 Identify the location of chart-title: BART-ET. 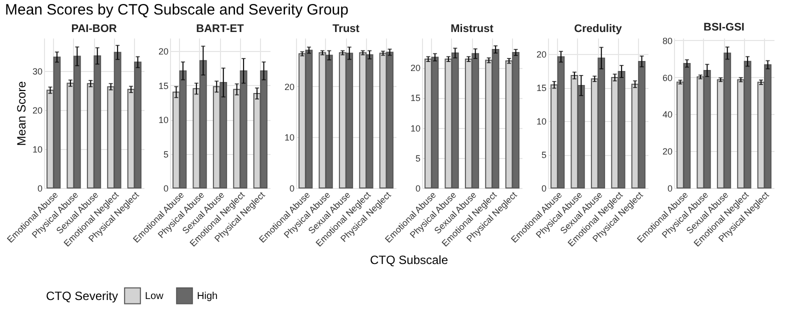
(220, 29).